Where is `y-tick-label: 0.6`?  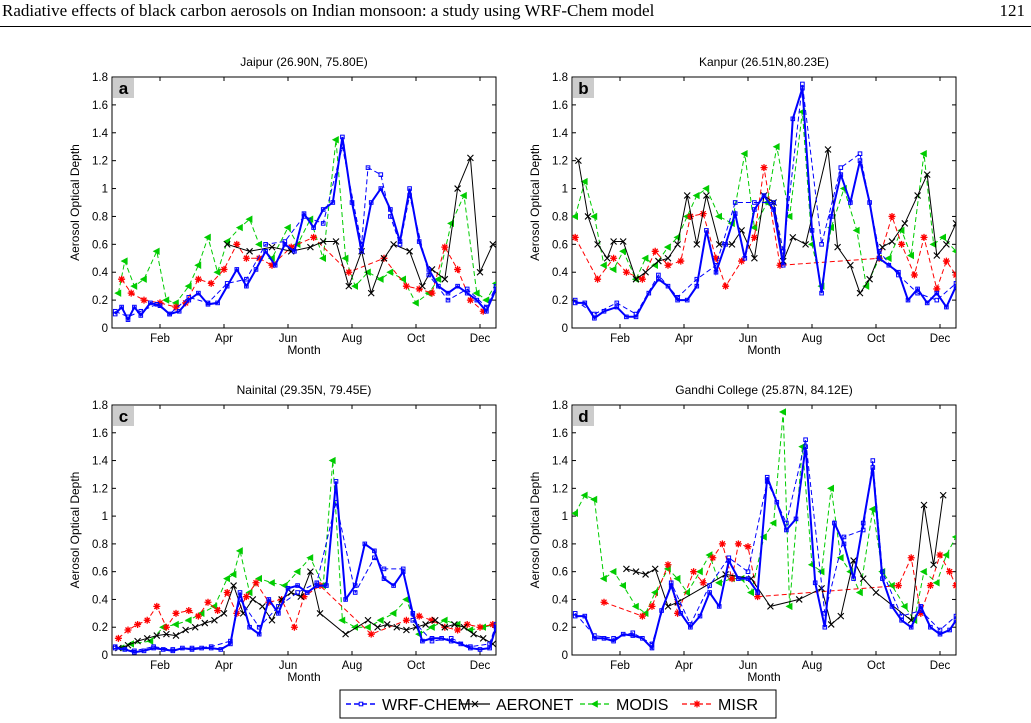 y-tick-label: 0.6 is located at coordinates (100, 573).